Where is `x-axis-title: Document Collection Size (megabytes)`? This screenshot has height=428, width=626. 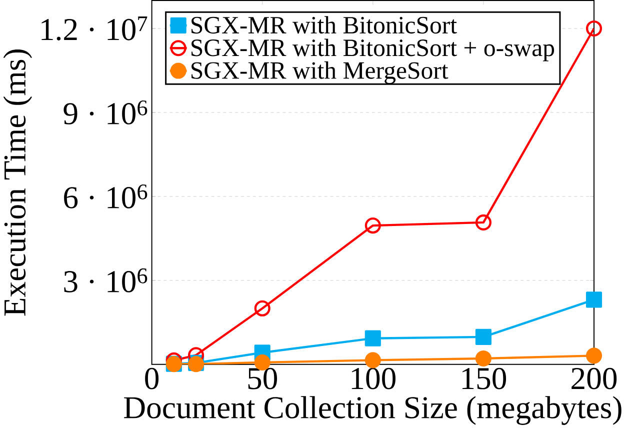
x-axis-title: Document Collection Size (megabytes) is located at coordinates (373, 410).